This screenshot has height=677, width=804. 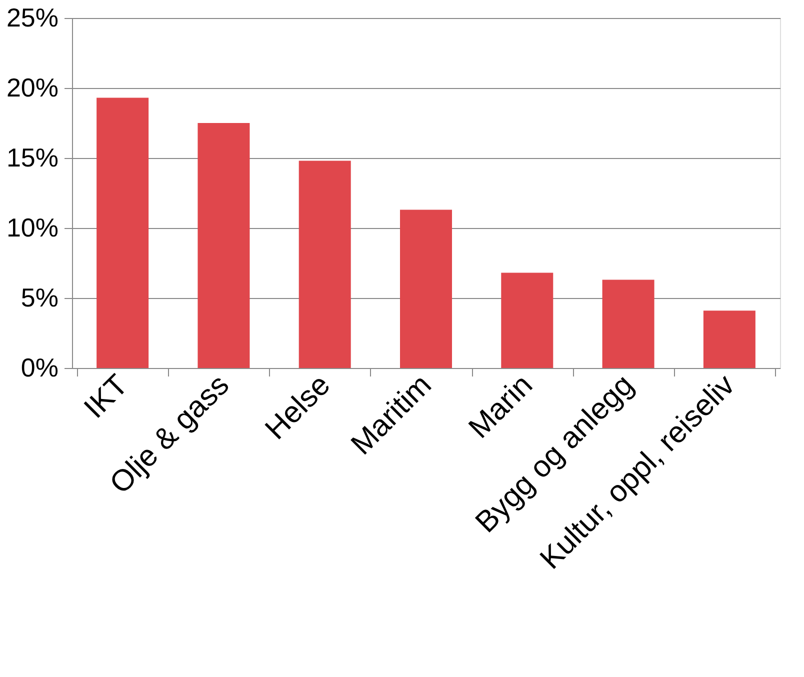 What do you see at coordinates (32, 157) in the screenshot?
I see `y-tick-label: 15%` at bounding box center [32, 157].